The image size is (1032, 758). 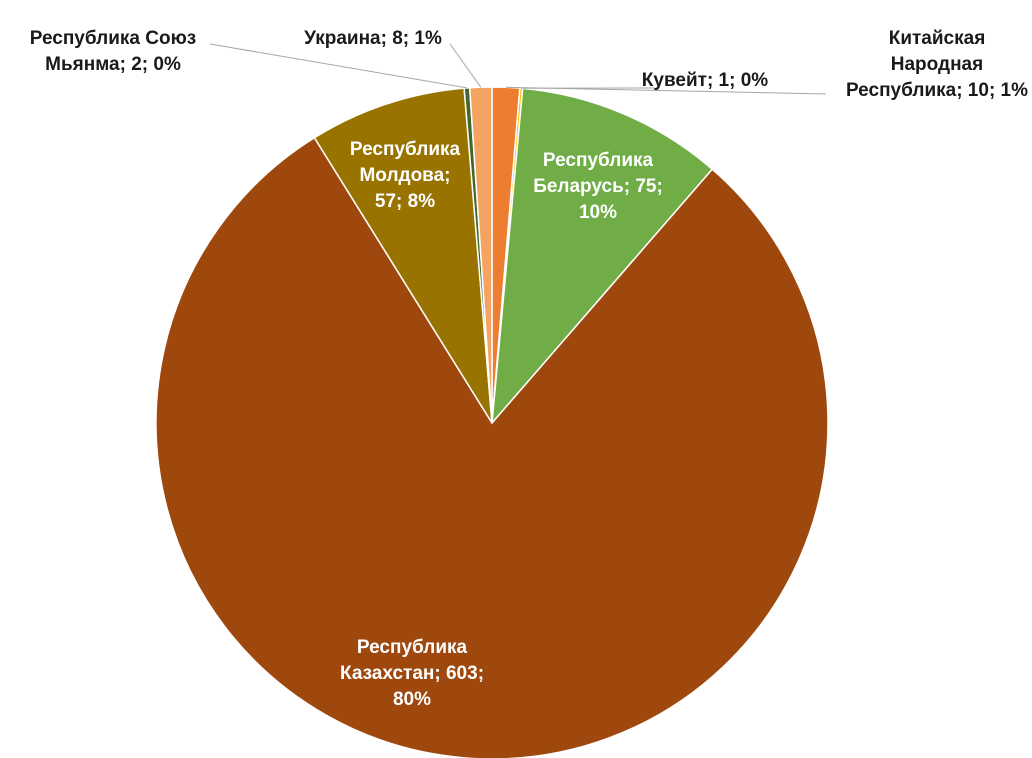 What do you see at coordinates (705, 80) in the screenshot?
I see `data-label-кувейт: Кувейт; 1; 0%` at bounding box center [705, 80].